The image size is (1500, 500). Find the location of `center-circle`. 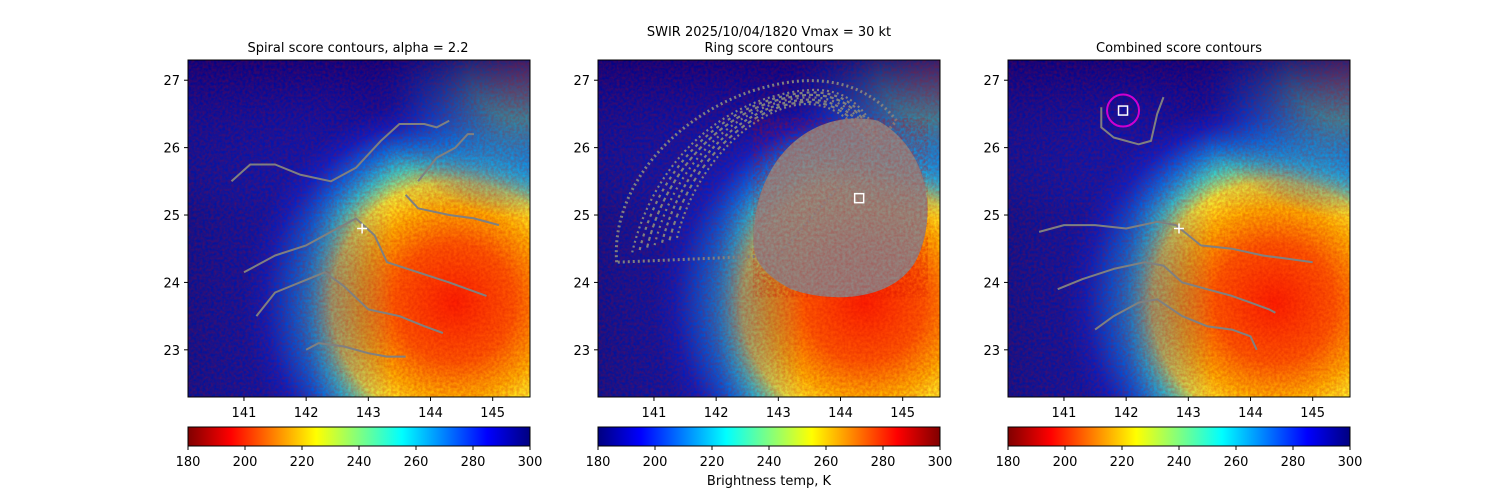

center-circle is located at coordinates (1123, 110).